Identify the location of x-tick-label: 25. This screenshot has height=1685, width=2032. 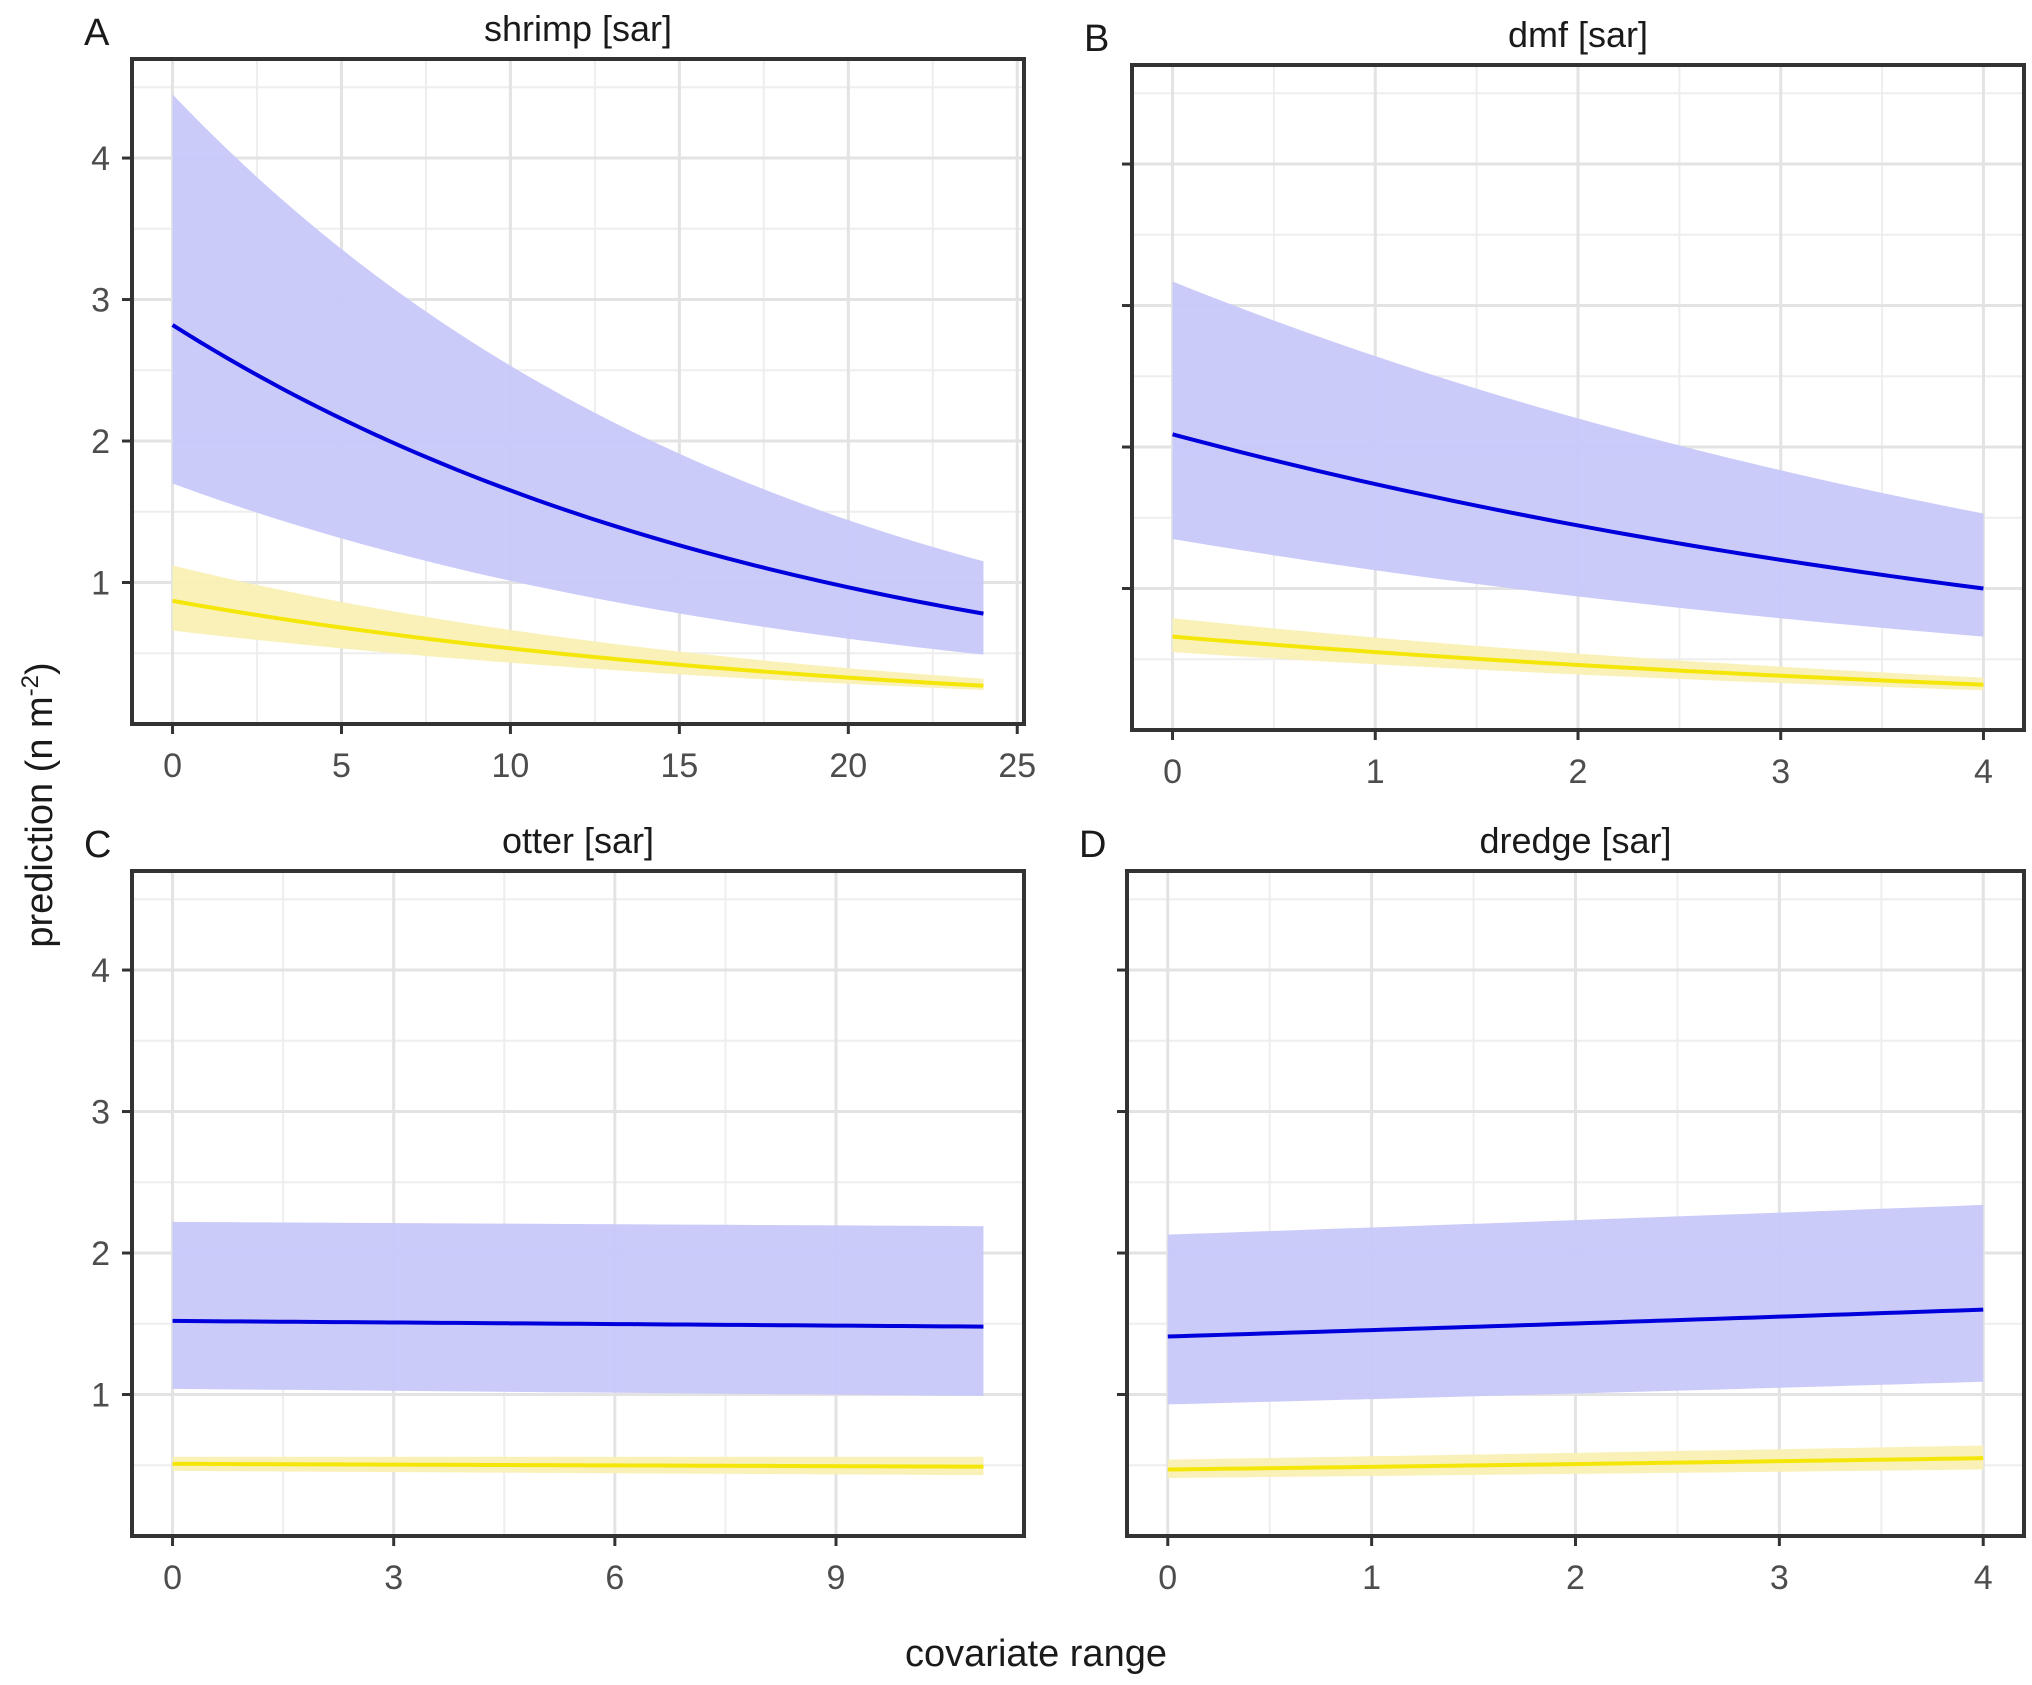
(1017, 766).